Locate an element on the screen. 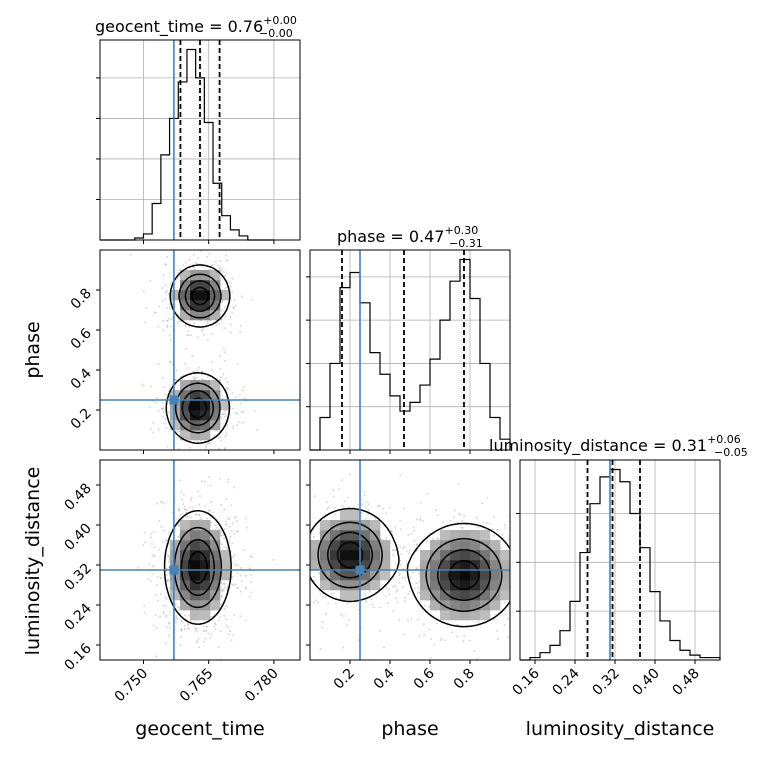 The width and height of the screenshot is (760, 760). title-ld-sub: −0.05 is located at coordinates (731, 452).